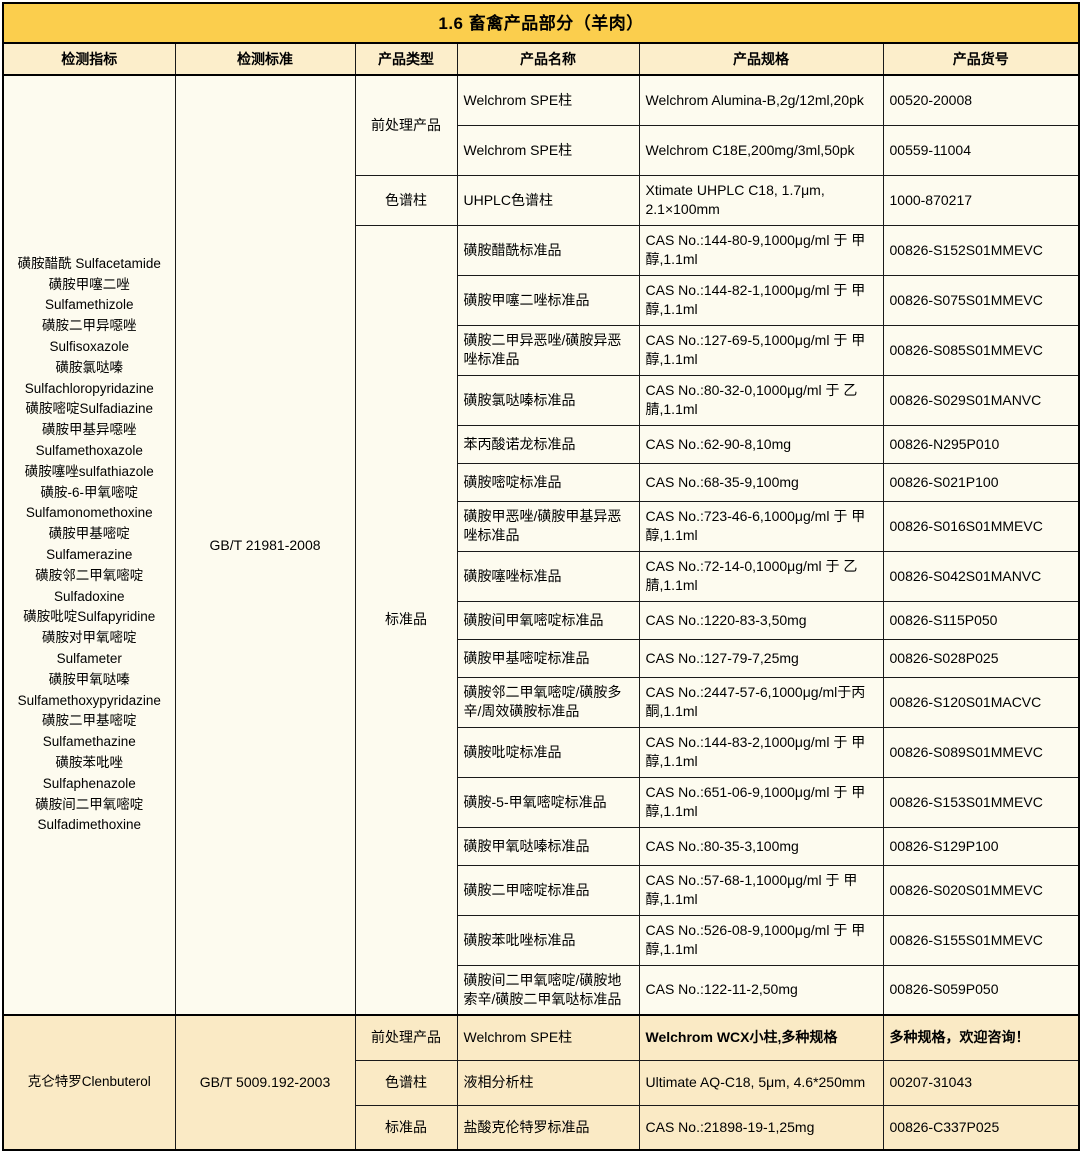 Image resolution: width=1080 pixels, height=1152 pixels. Describe the element at coordinates (89, 804) in the screenshot. I see `indicator-line: 磺胺间二甲氧嘧啶` at that location.